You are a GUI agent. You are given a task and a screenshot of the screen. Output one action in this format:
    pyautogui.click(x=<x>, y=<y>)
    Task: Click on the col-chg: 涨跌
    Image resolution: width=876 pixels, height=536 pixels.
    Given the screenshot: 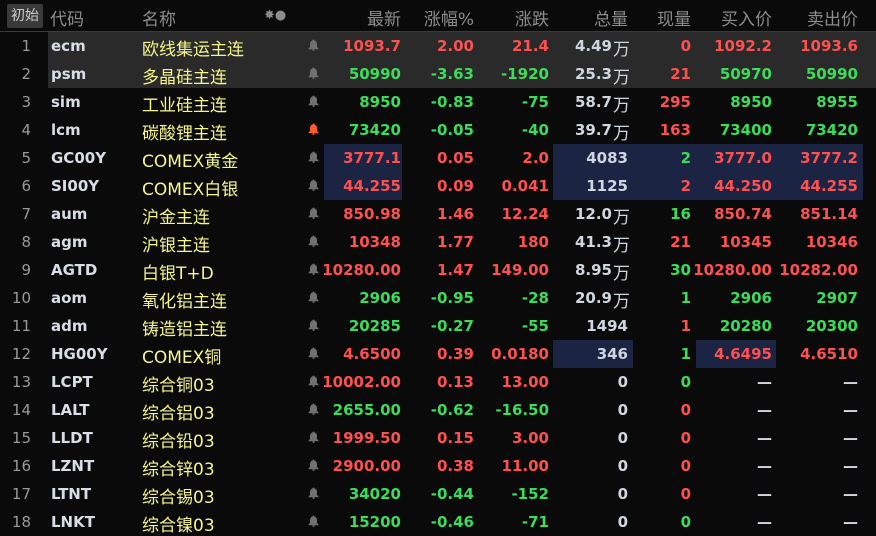 What is the action you would take?
    pyautogui.click(x=532, y=20)
    